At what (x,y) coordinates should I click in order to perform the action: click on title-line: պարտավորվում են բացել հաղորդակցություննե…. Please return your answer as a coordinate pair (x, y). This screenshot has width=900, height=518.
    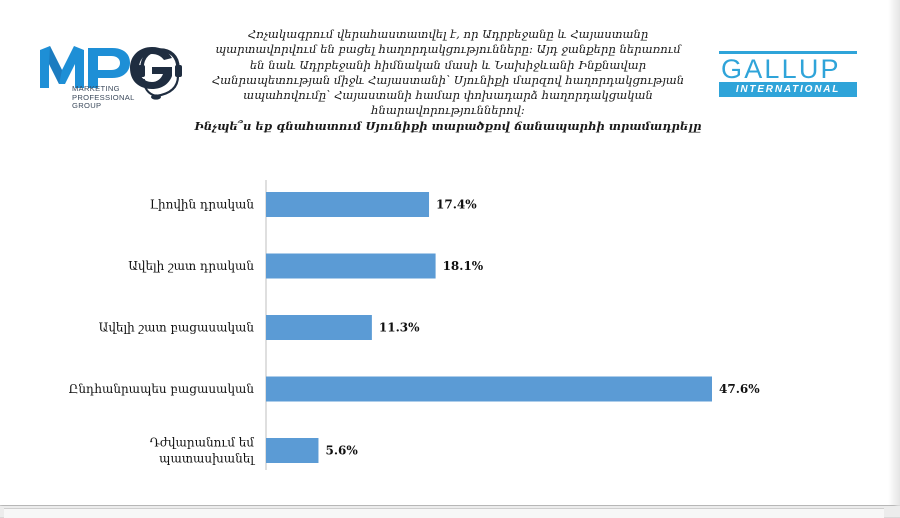
    Looking at the image, I should click on (448, 49).